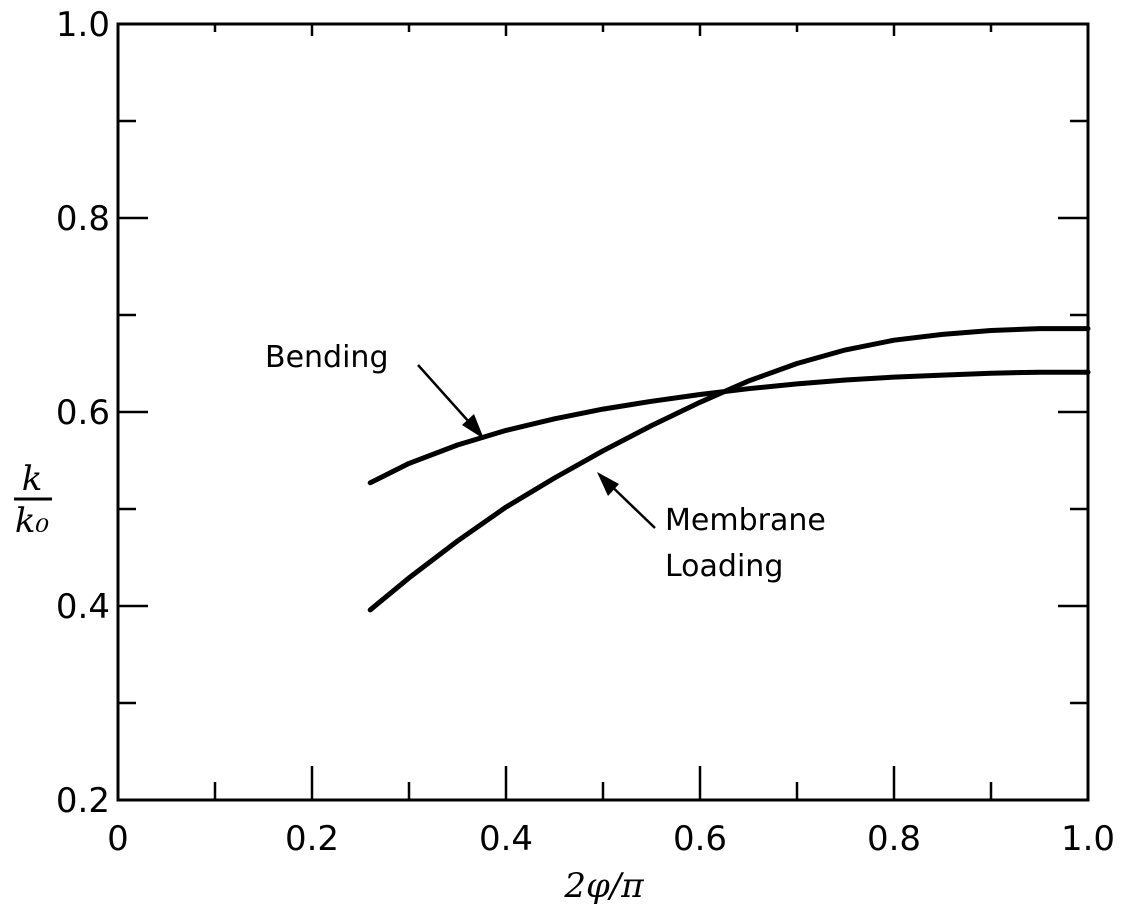 The width and height of the screenshot is (1122, 916). What do you see at coordinates (603, 886) in the screenshot?
I see `x-axis-label: 2φ/π` at bounding box center [603, 886].